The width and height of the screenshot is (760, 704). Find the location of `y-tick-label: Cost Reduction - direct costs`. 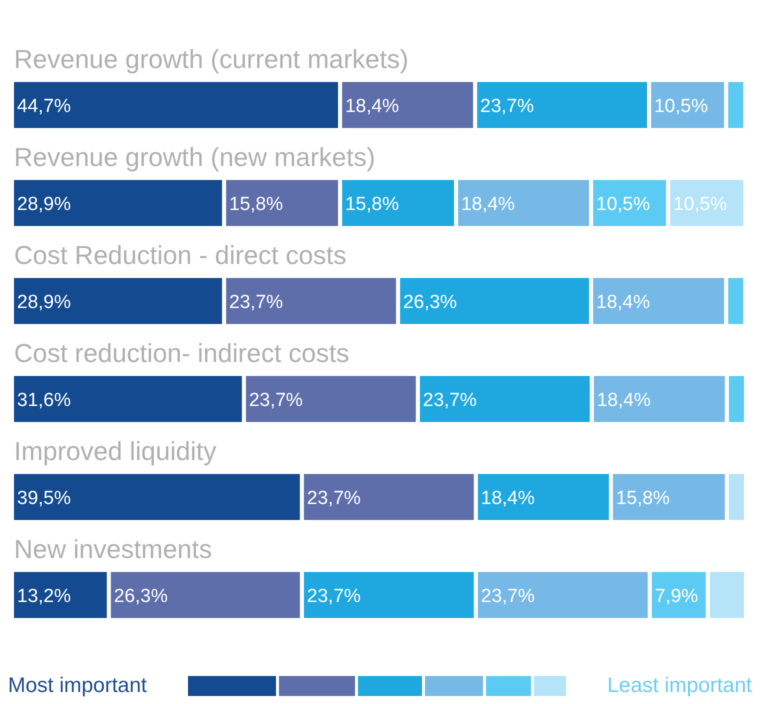

y-tick-label: Cost Reduction - direct costs is located at coordinates (180, 255).